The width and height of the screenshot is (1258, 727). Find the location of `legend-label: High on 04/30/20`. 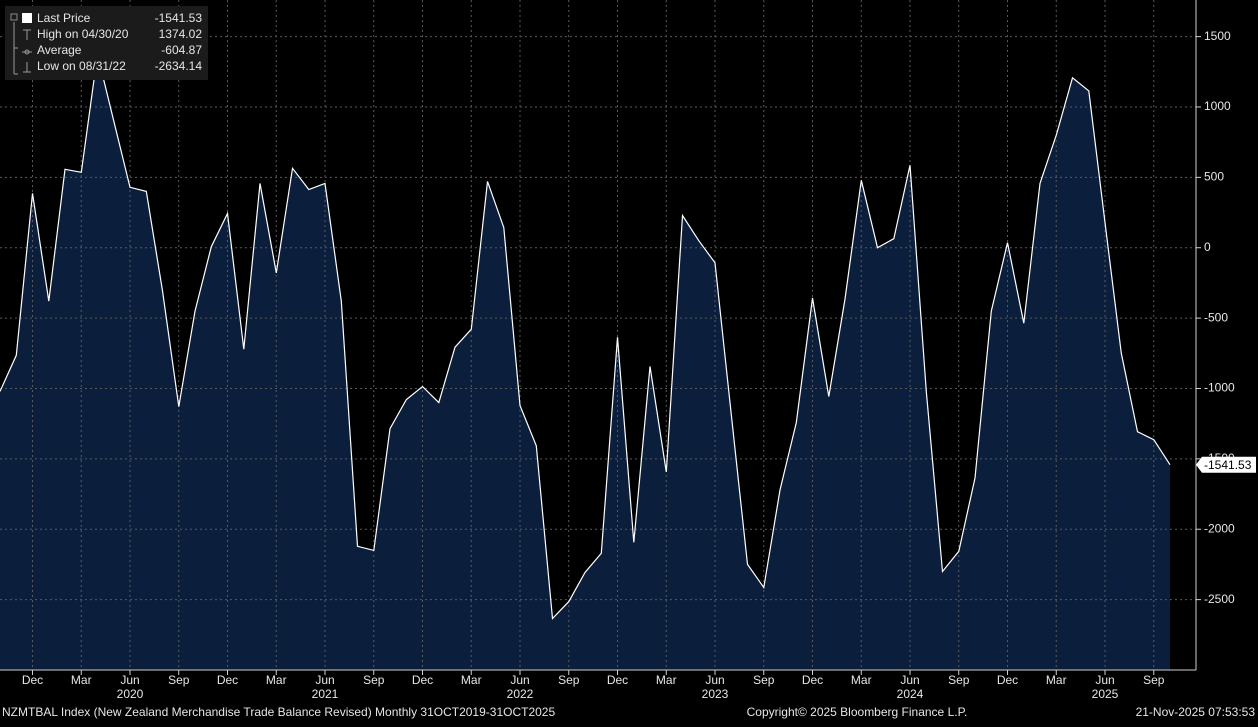

legend-label: High on 04/30/20 is located at coordinates (83, 34).